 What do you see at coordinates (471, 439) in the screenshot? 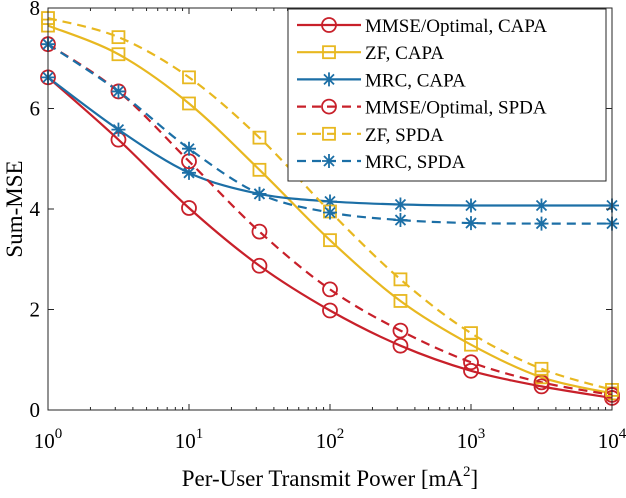
I see `x-tick-label-4: 10³` at bounding box center [471, 439].